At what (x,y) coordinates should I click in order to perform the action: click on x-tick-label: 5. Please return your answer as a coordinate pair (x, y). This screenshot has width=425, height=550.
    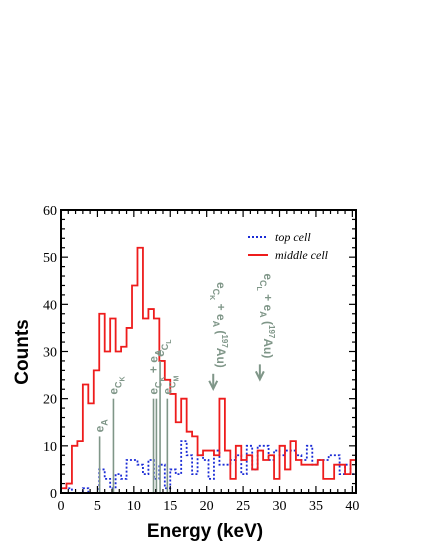
    Looking at the image, I should click on (97, 506).